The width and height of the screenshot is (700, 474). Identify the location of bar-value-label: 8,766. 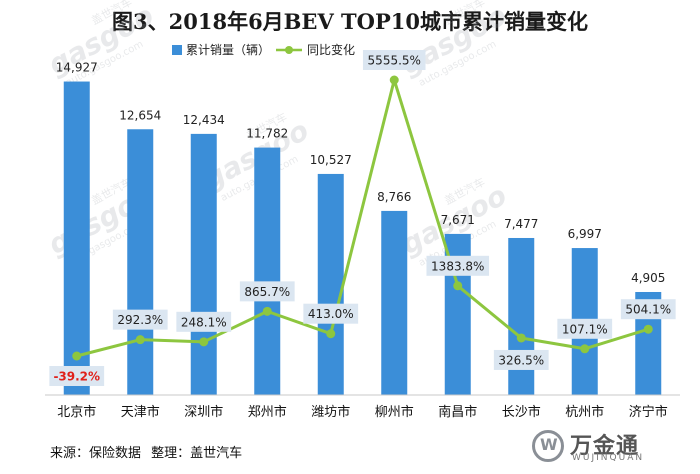
(394, 197).